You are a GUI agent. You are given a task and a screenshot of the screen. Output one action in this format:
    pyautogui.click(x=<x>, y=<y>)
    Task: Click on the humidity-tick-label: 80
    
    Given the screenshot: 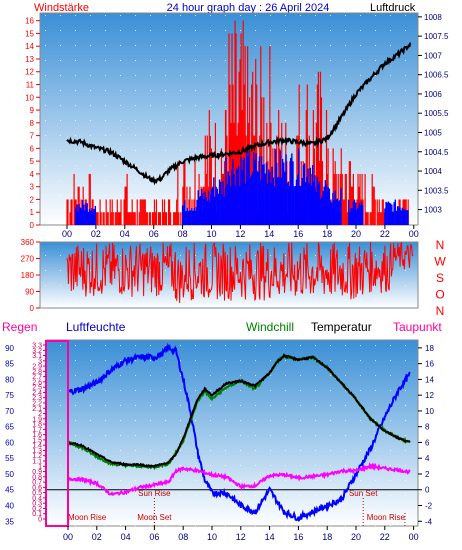 What is the action you would take?
    pyautogui.click(x=9, y=379)
    